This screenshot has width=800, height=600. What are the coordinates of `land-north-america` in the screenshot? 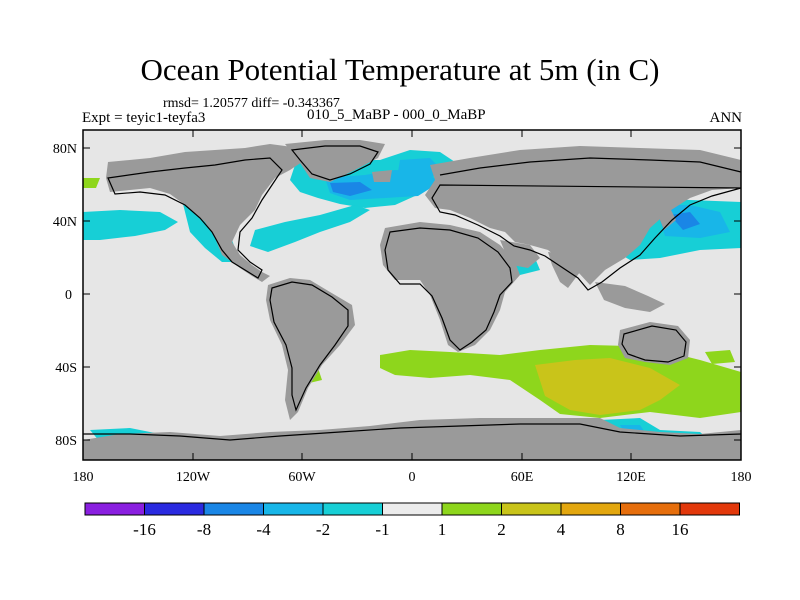 It's located at (205, 213).